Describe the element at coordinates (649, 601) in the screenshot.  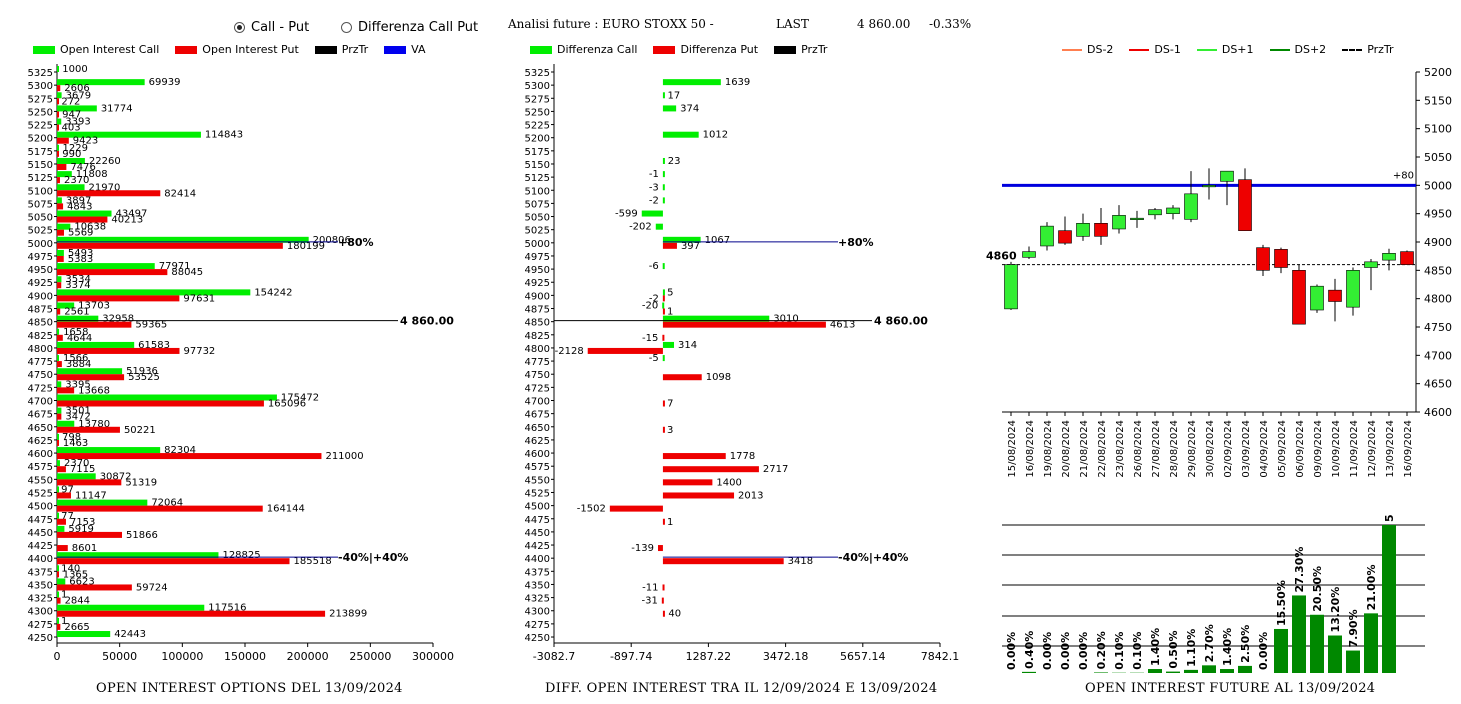
I see `bar-value-label: -31` at that location.